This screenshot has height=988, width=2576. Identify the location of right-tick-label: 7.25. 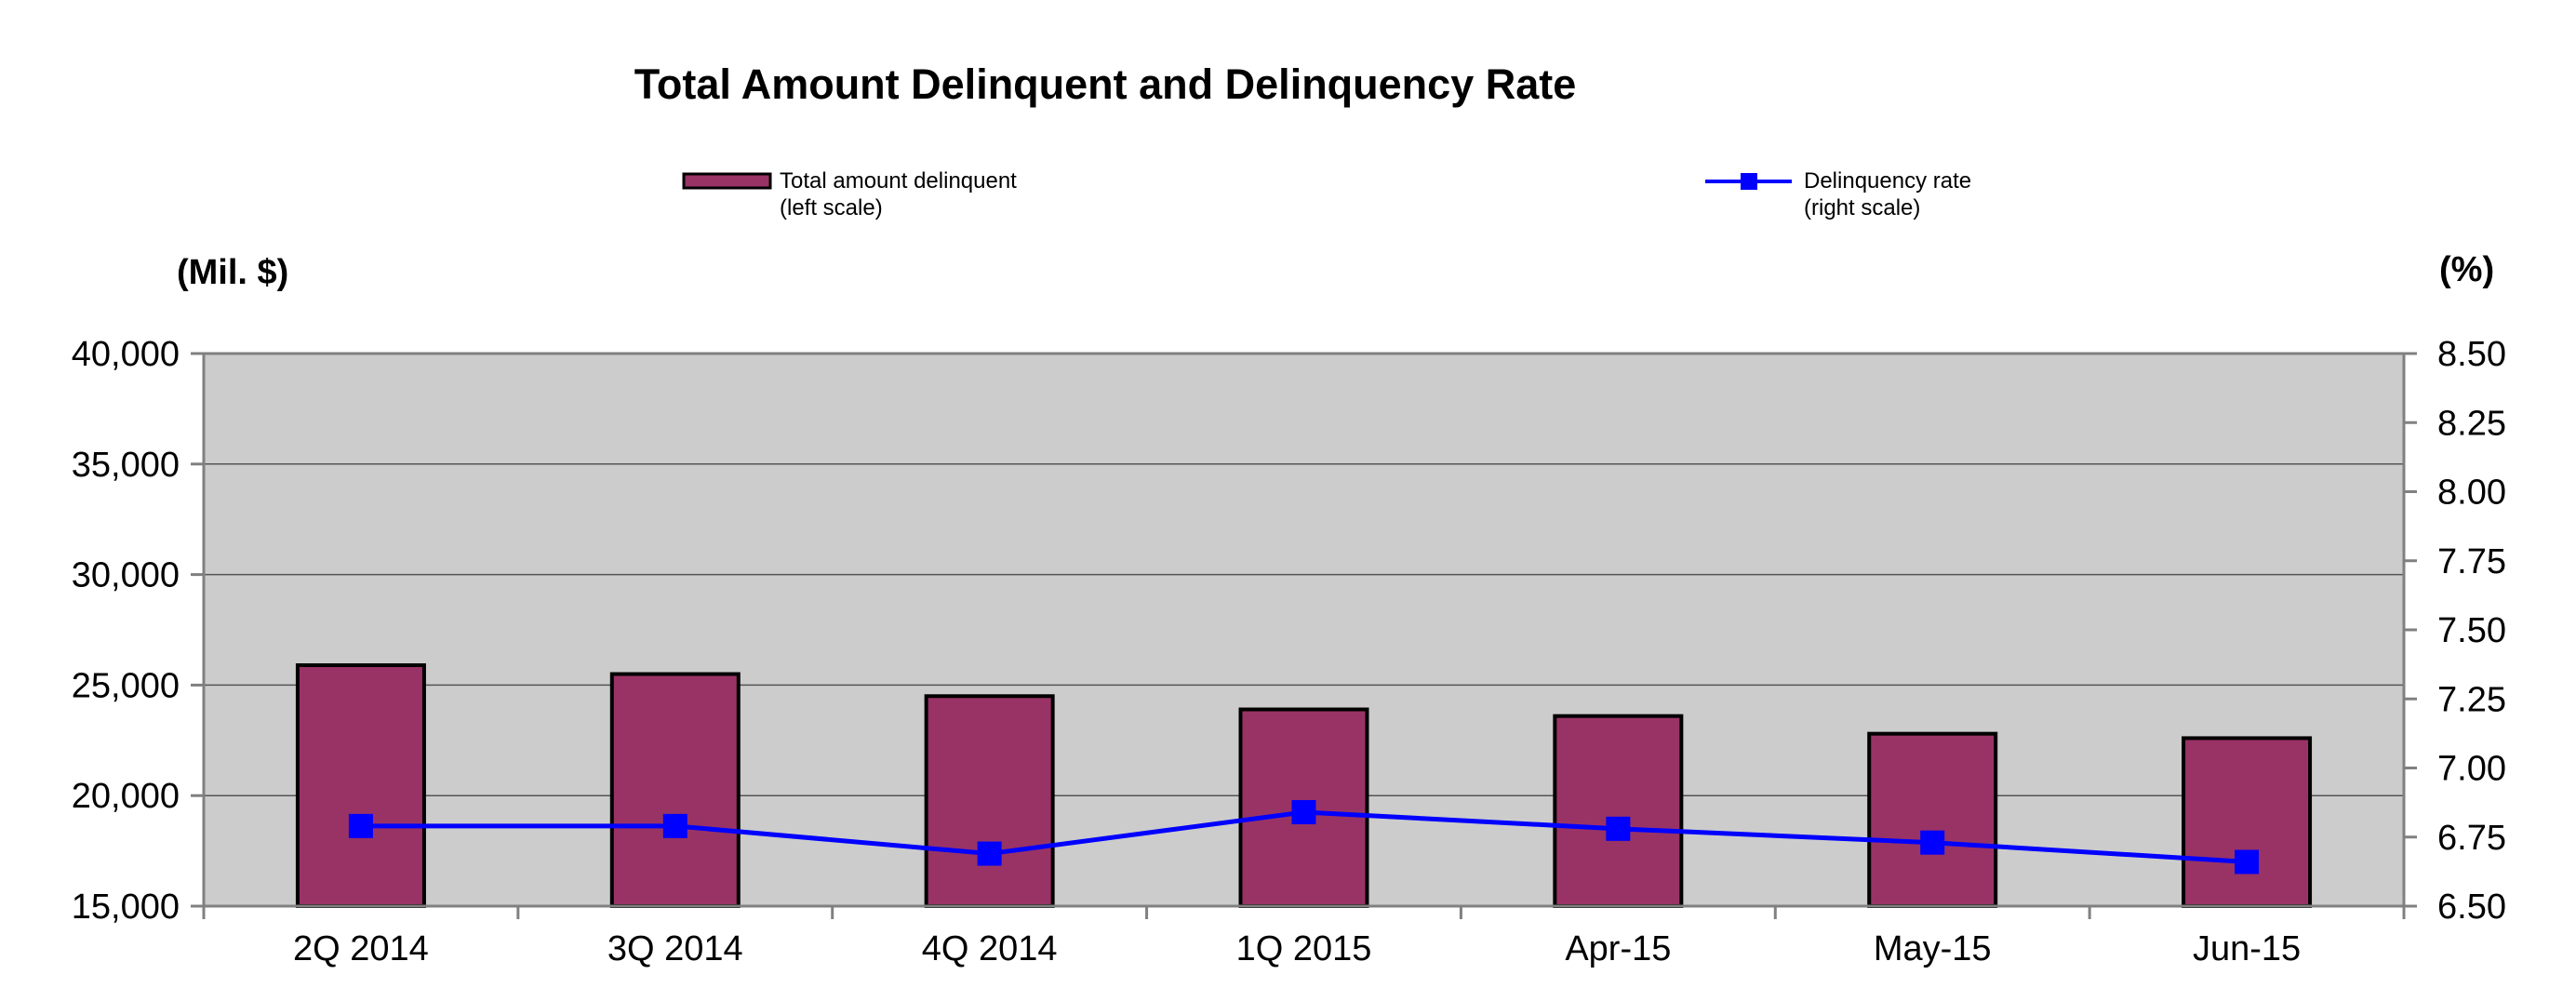
(2471, 700).